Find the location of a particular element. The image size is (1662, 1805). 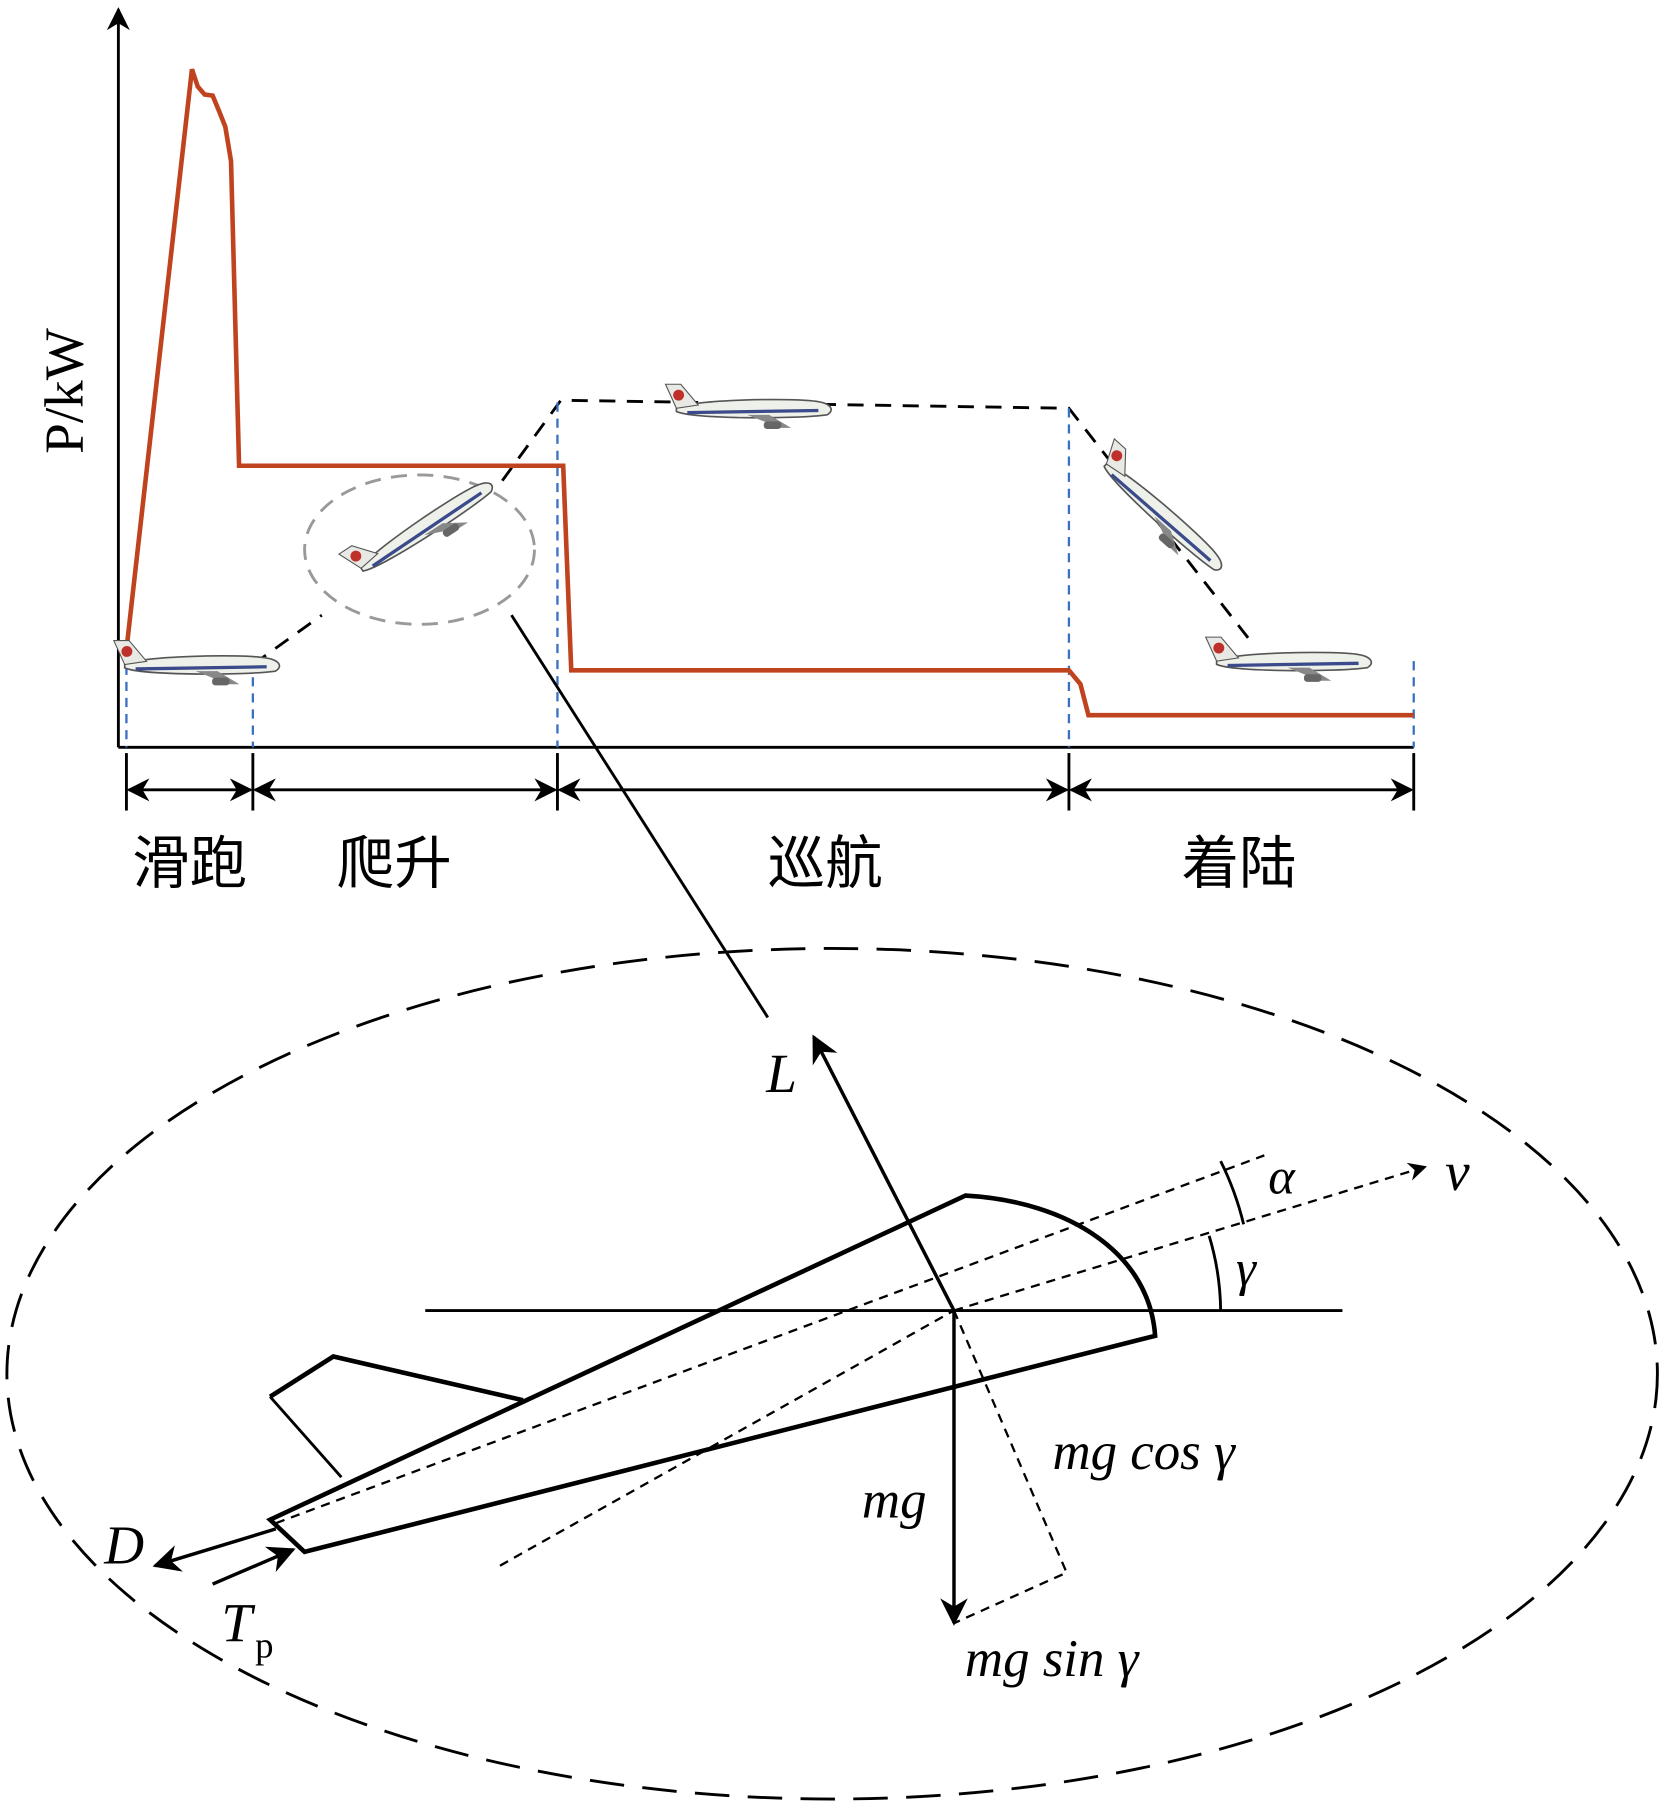

force-label: L is located at coordinates (781, 1073).